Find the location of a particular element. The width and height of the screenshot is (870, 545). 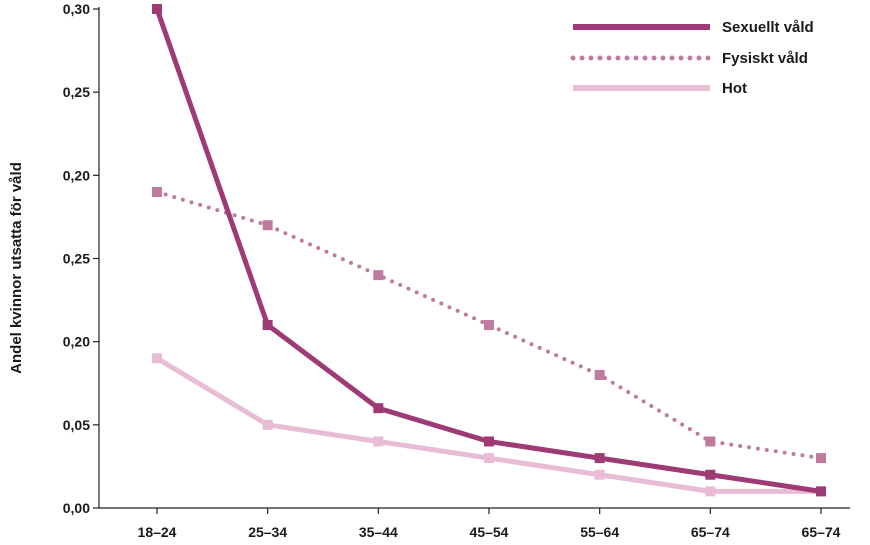

legend-item: Hot is located at coordinates (660, 88).